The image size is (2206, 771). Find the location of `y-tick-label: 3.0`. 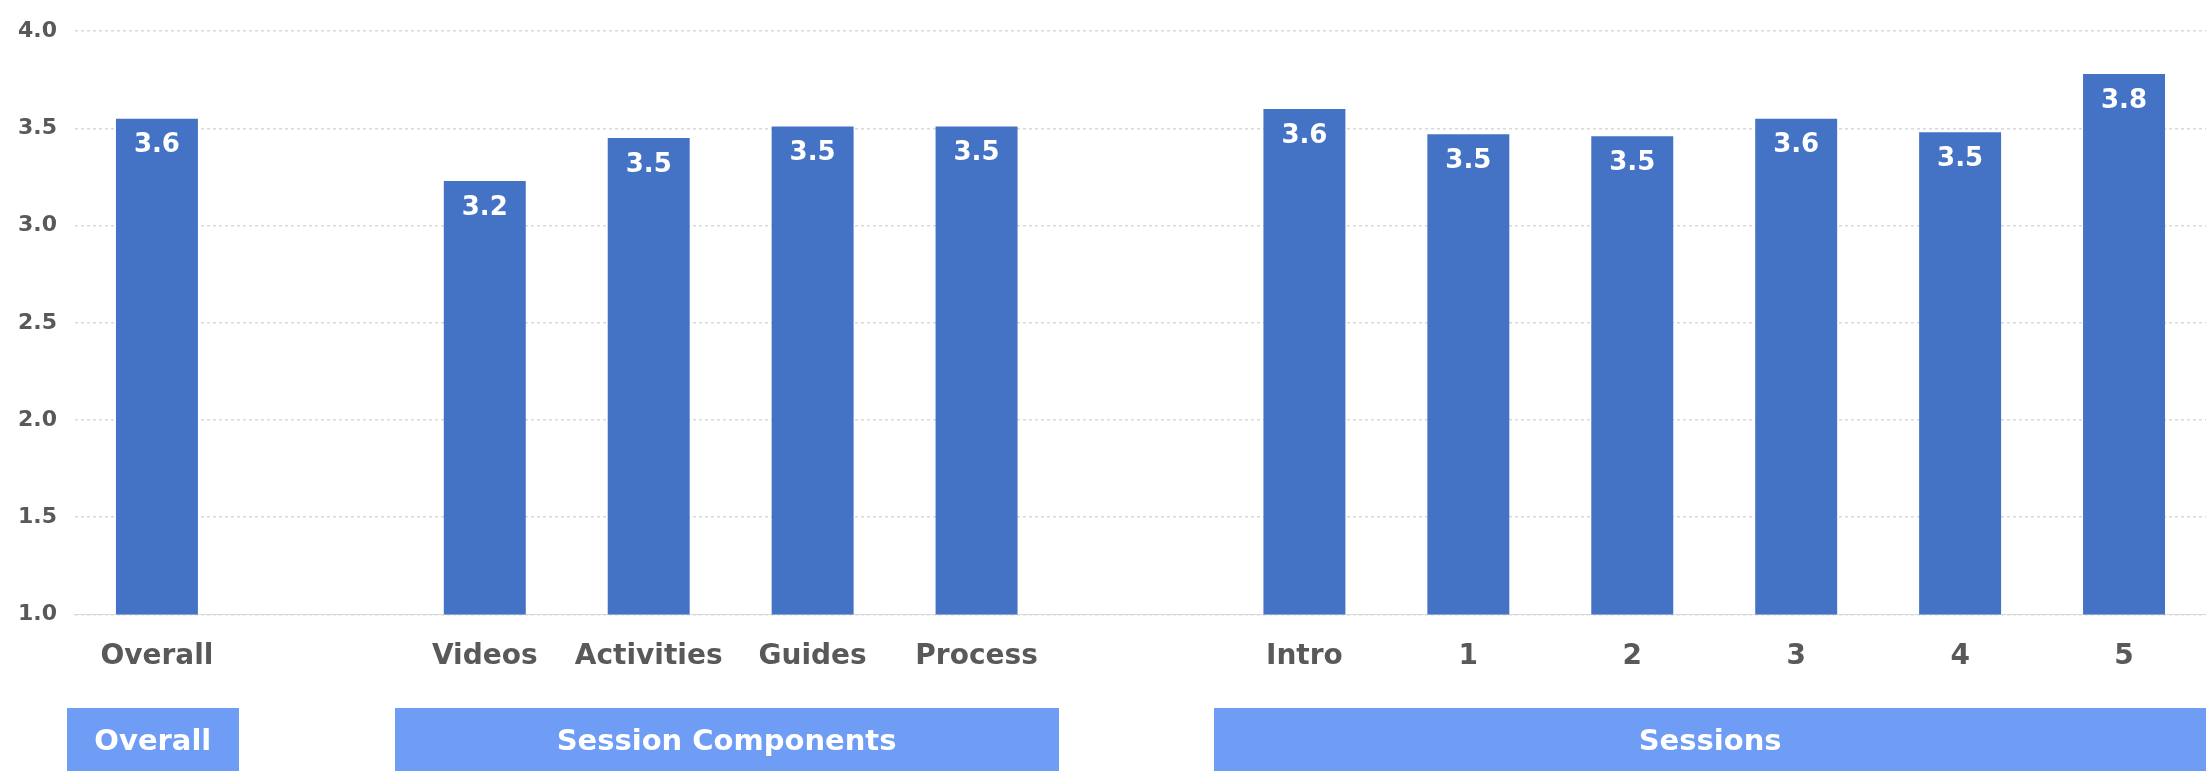

y-tick-label: 3.0 is located at coordinates (37, 224).